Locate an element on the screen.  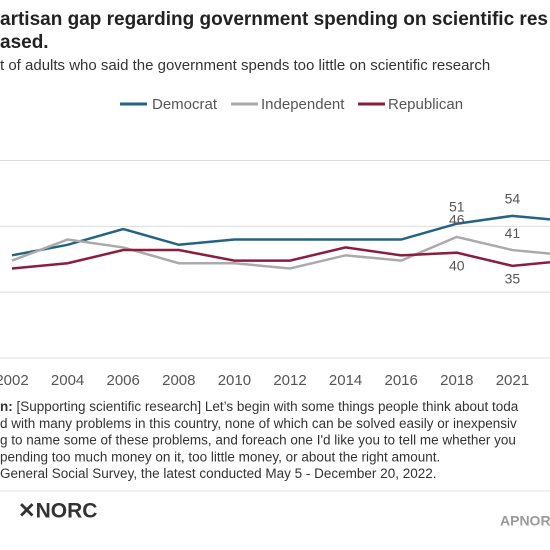
data-label: 51 is located at coordinates (457, 206).